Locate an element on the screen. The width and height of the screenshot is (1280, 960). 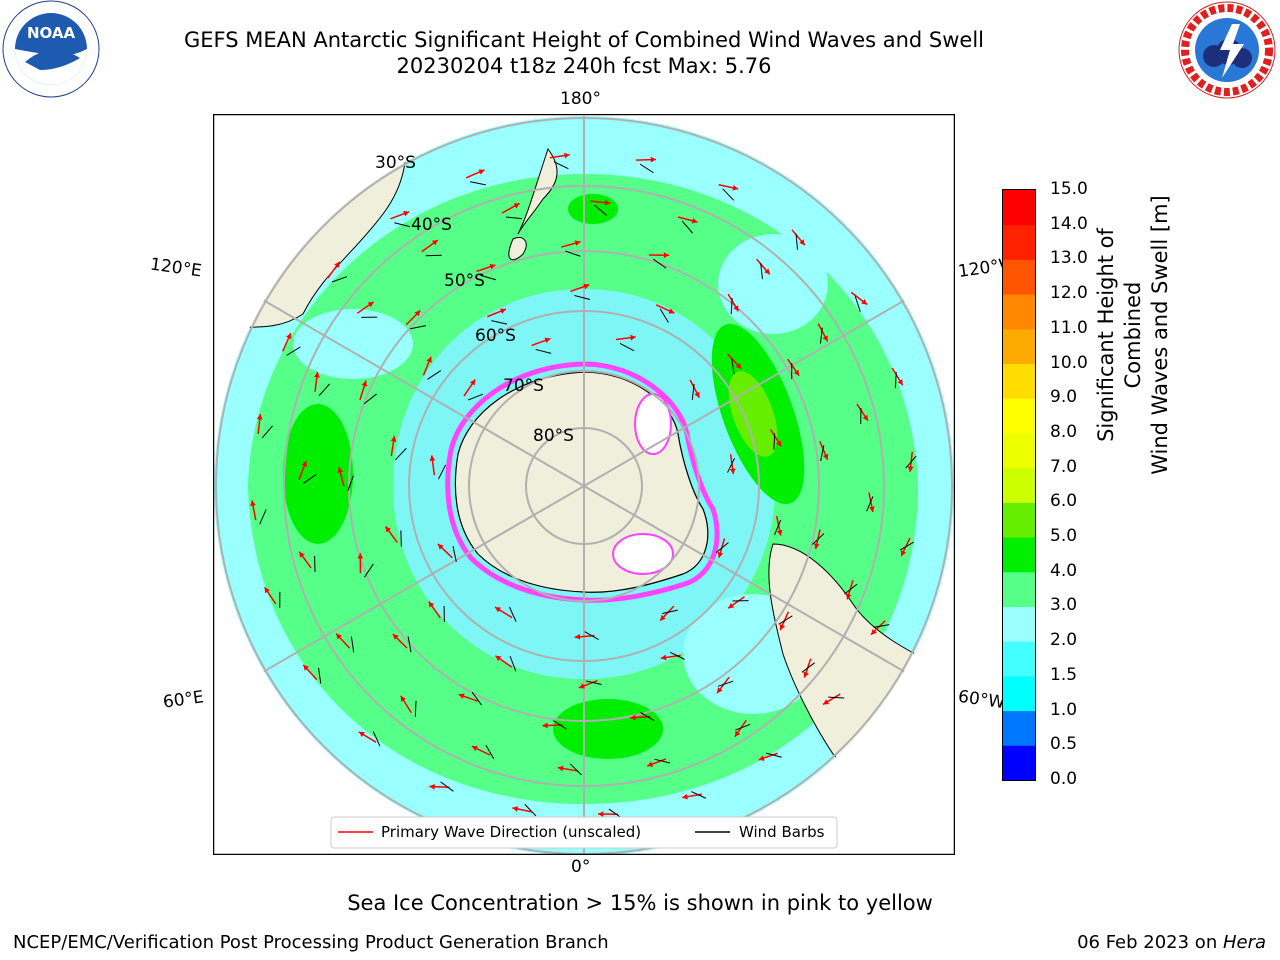
lat-label-50: 50°S is located at coordinates (464, 281).